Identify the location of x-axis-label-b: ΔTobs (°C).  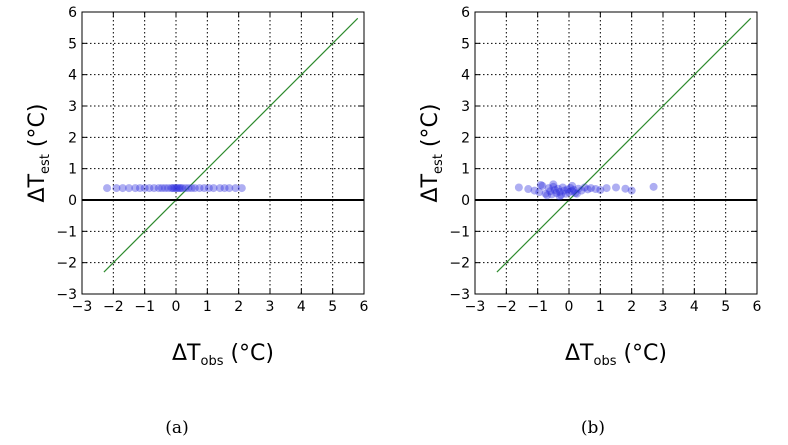
(616, 355).